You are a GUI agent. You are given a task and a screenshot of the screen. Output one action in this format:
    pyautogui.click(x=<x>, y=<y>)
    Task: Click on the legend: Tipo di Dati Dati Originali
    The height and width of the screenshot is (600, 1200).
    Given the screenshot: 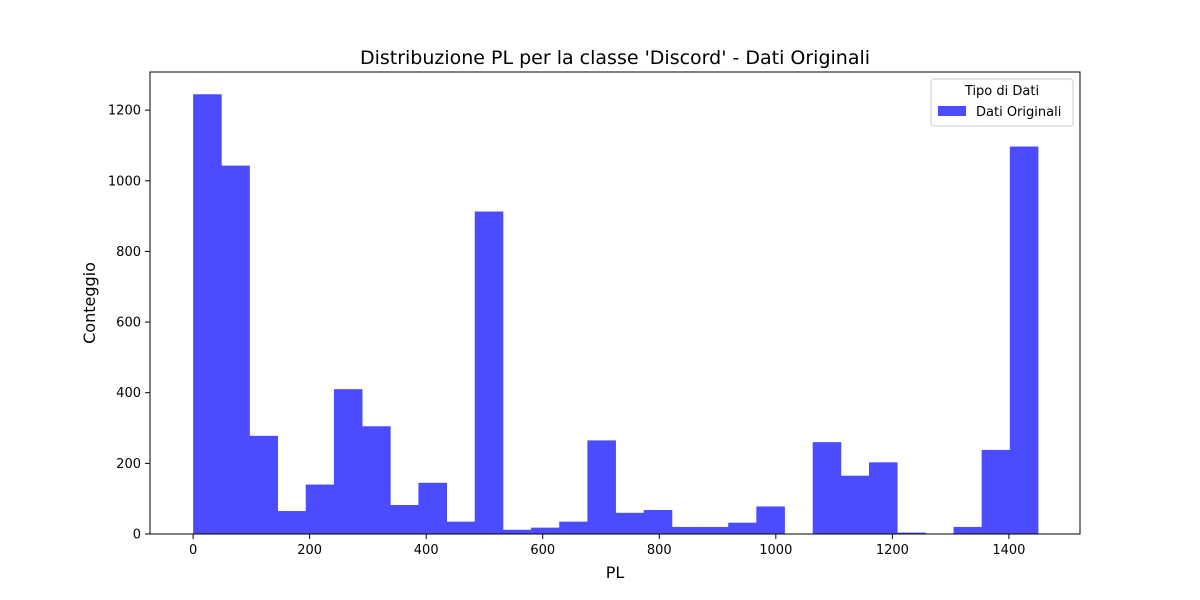 What is the action you would take?
    pyautogui.click(x=1002, y=102)
    